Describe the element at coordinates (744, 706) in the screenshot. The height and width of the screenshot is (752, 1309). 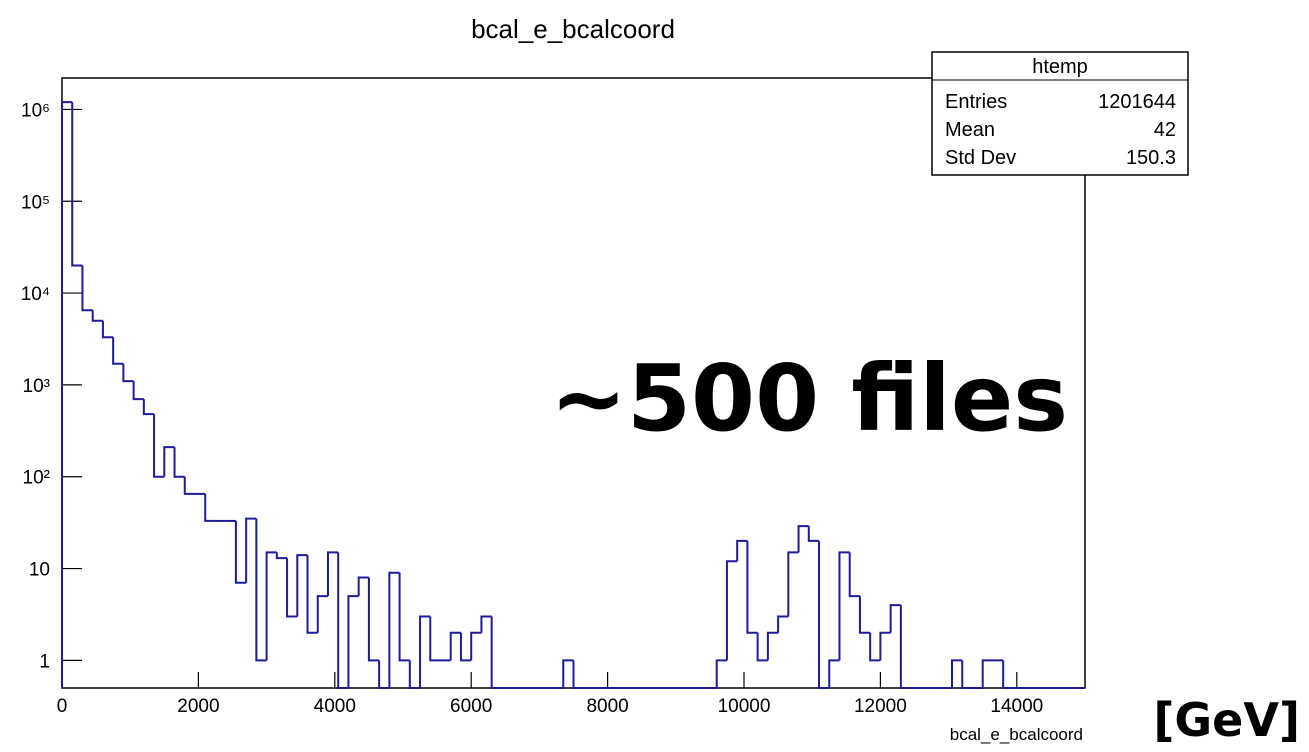
I see `x-tick-label: 10000` at that location.